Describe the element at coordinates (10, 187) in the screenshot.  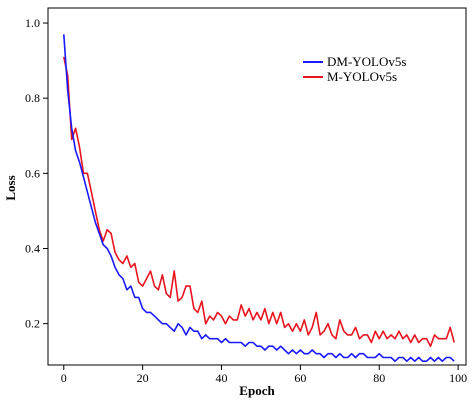
I see `y-axis-title: Loss` at that location.